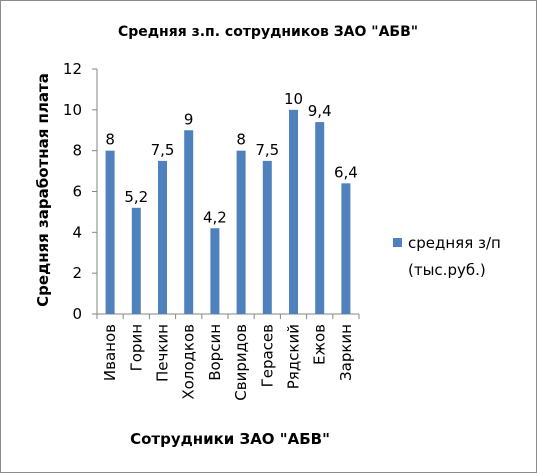 The image size is (537, 473). I want to click on y-tick-label: 8, so click(77, 151).